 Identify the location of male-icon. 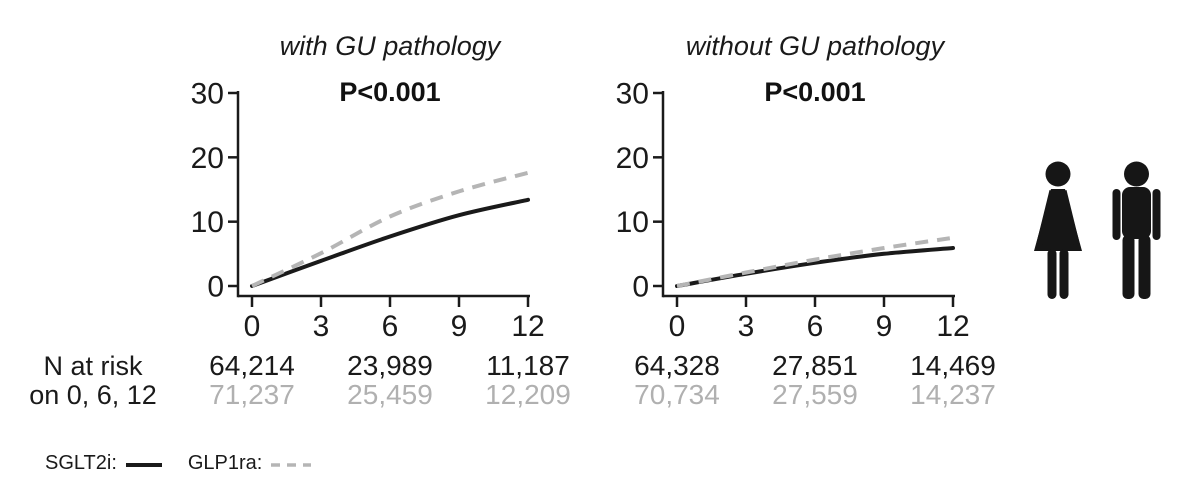
(1136, 230).